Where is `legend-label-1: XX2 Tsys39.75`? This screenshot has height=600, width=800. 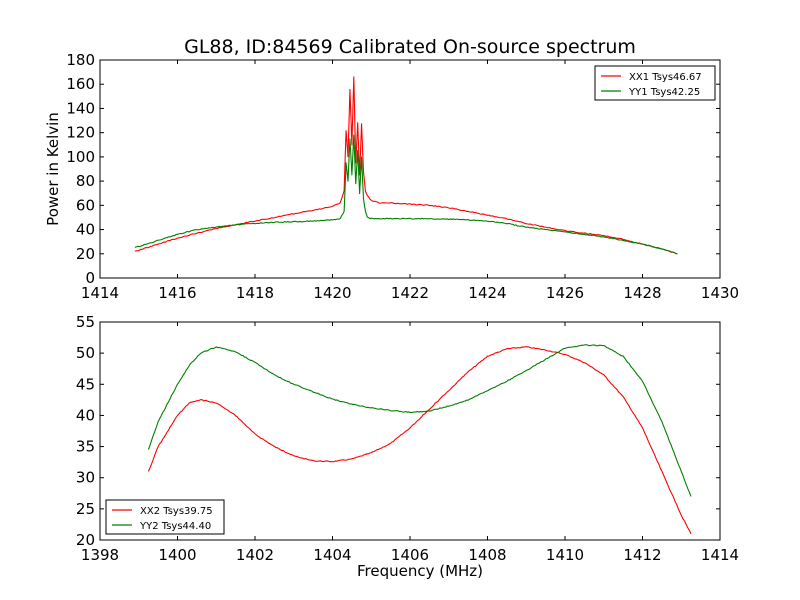 legend-label-1: XX2 Tsys39.75 is located at coordinates (176, 511).